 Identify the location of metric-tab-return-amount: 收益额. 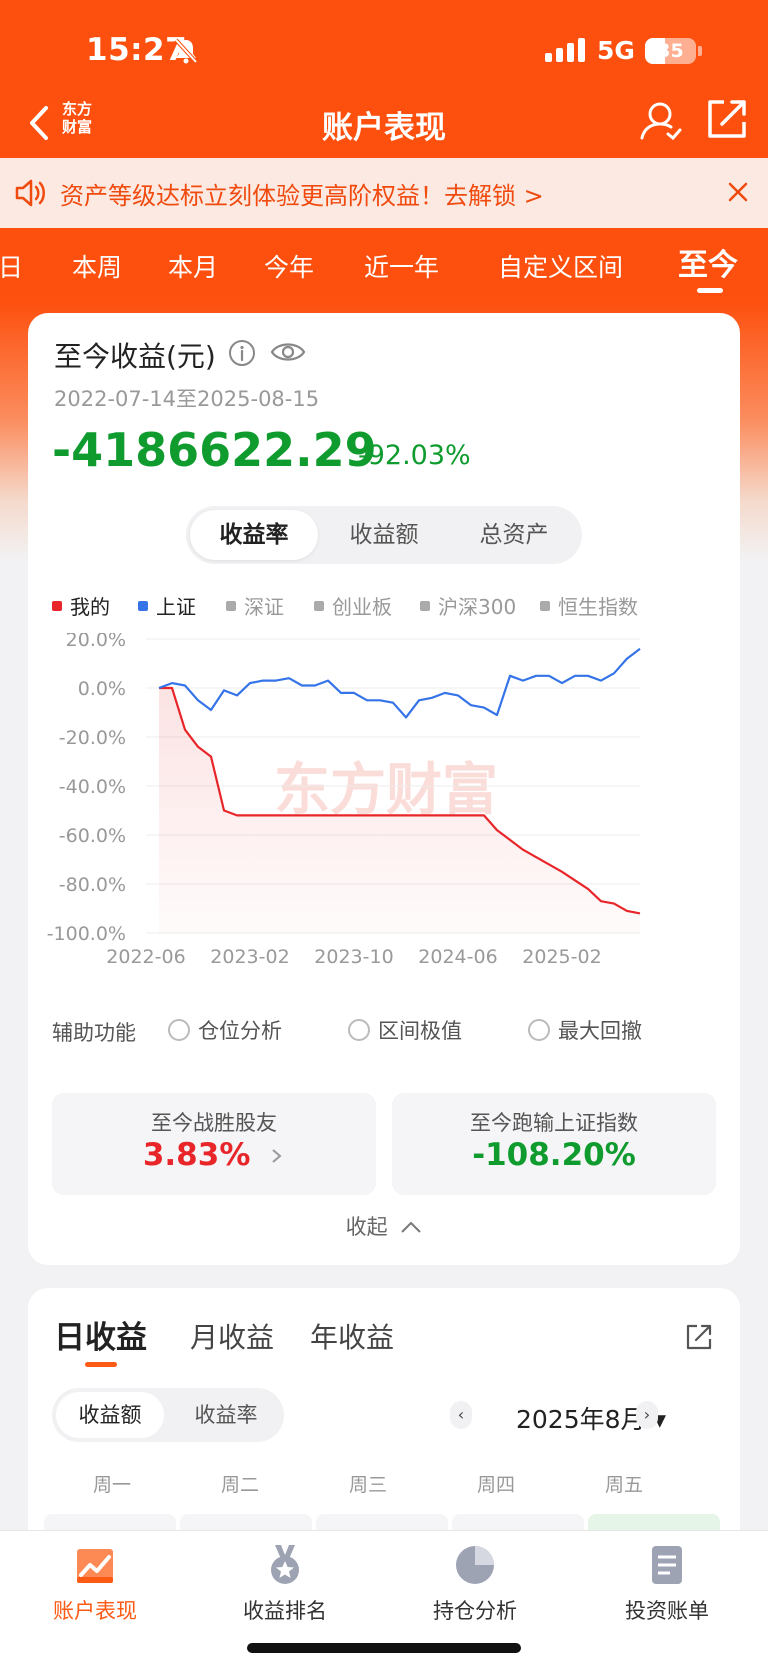
(384, 535).